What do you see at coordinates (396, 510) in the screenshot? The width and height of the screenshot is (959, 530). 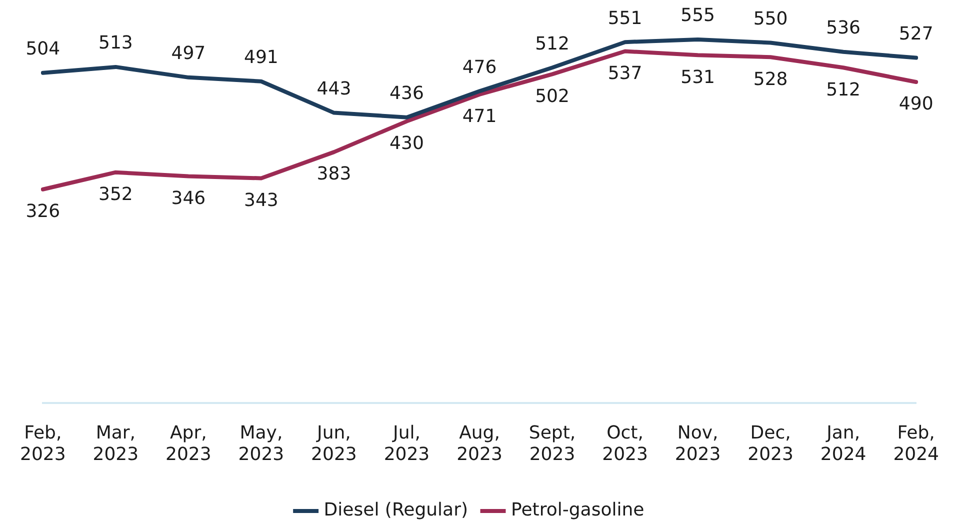 I see `legend-label: Diesel (Regular)` at bounding box center [396, 510].